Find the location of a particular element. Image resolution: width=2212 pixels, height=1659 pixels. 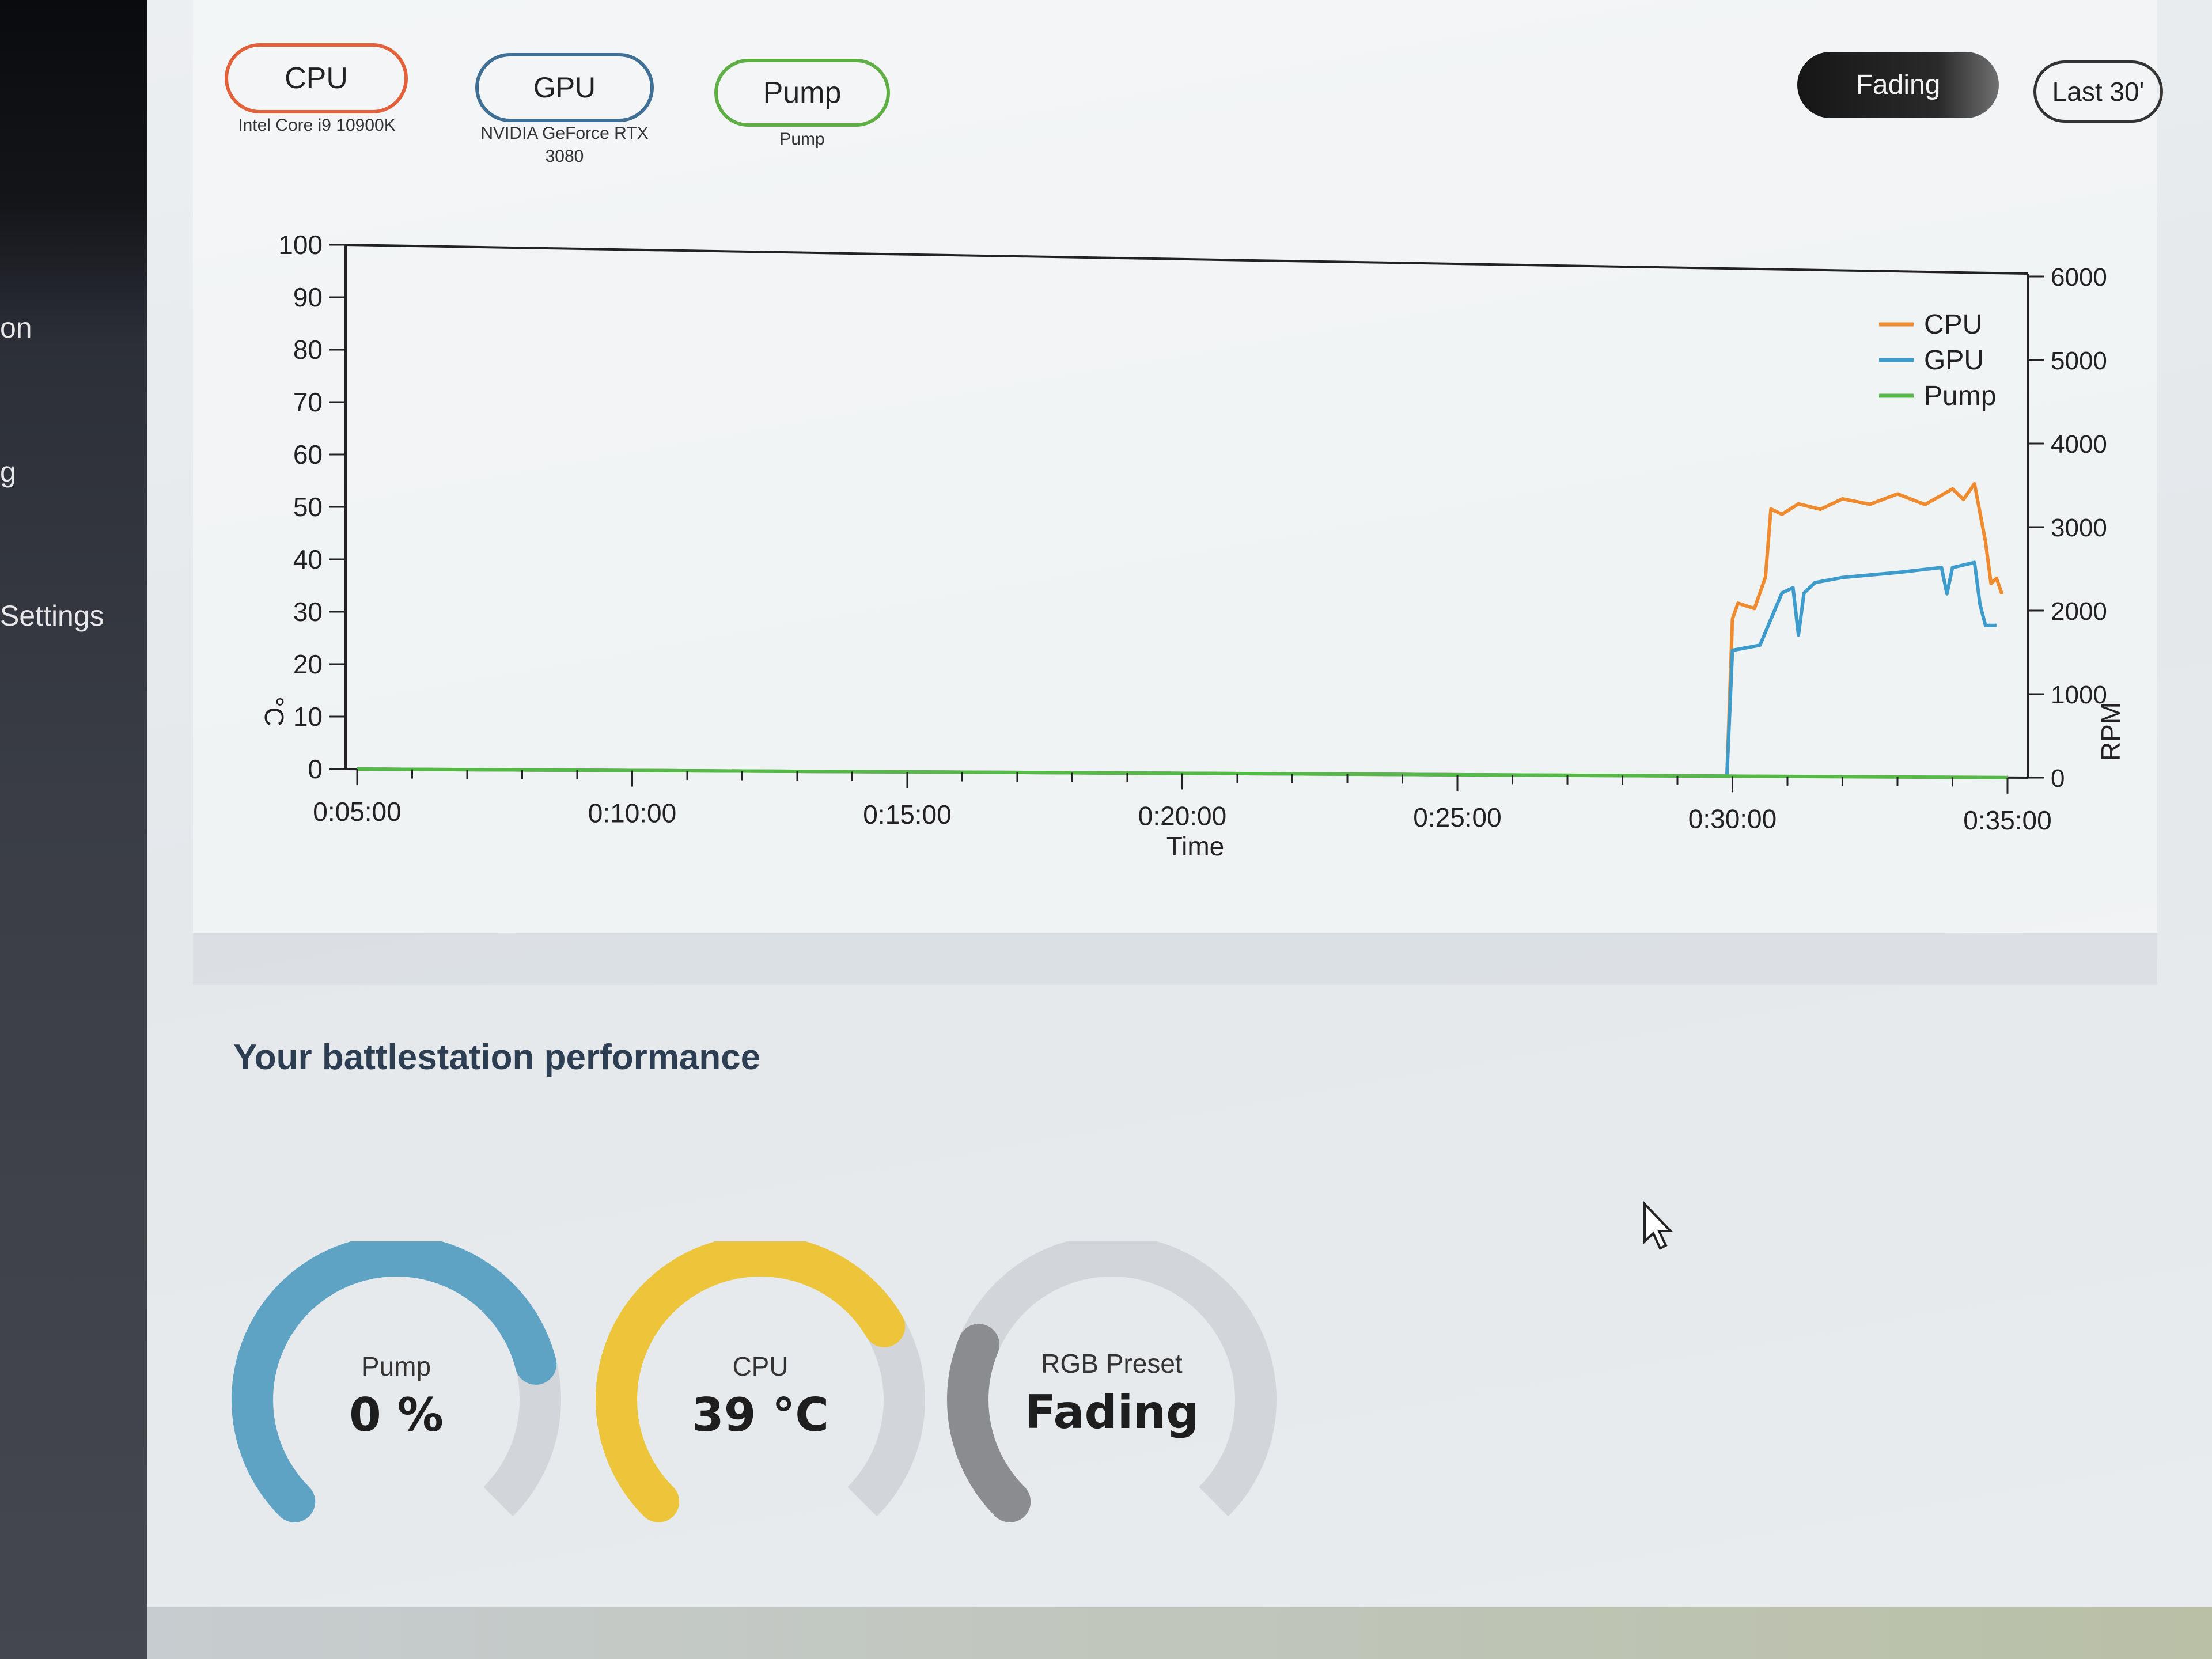

y-tick-label: 80 is located at coordinates (308, 350).